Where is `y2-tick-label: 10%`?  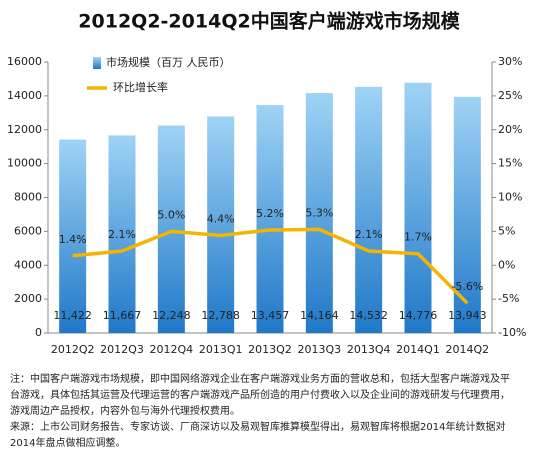 y2-tick-label: 10% is located at coordinates (510, 197).